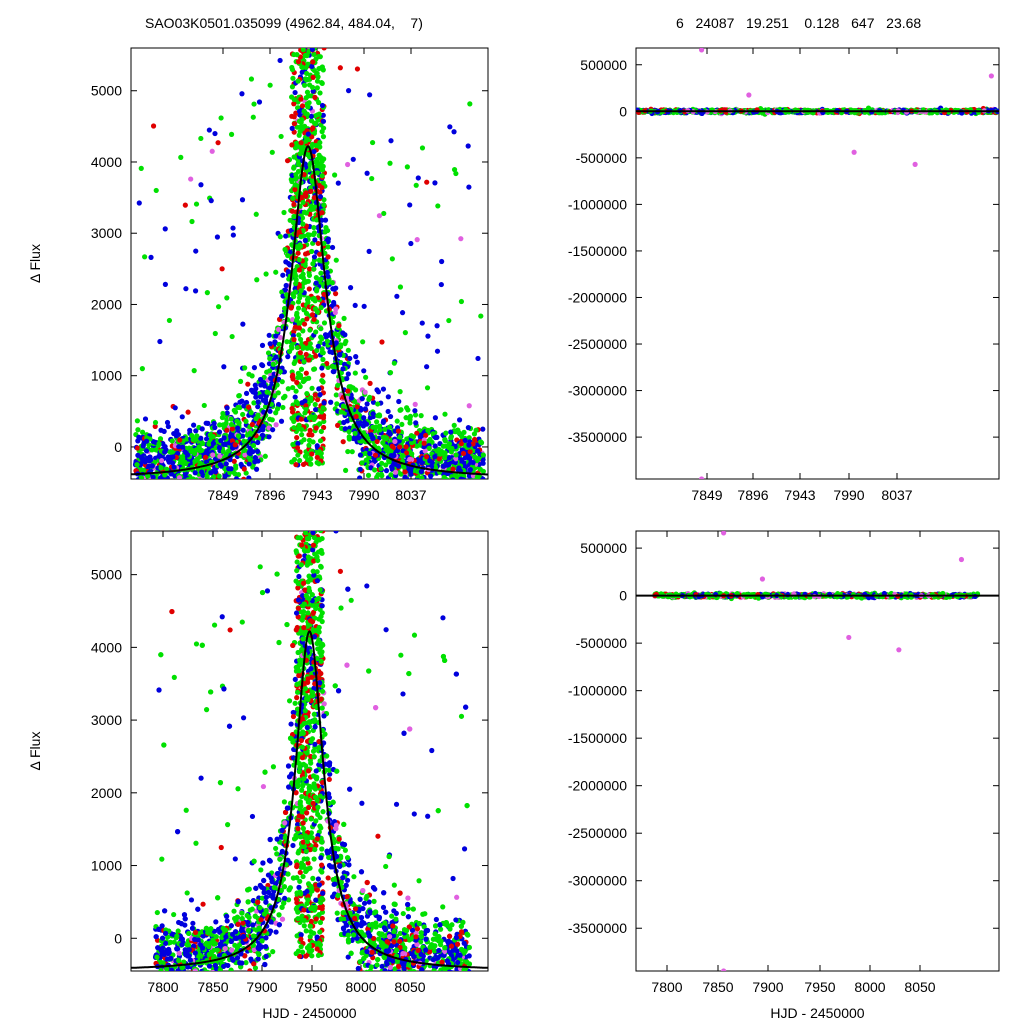 Image resolution: width=1024 pixels, height=1024 pixels. Describe the element at coordinates (410, 495) in the screenshot. I see `x-tick-label: 8037` at that location.